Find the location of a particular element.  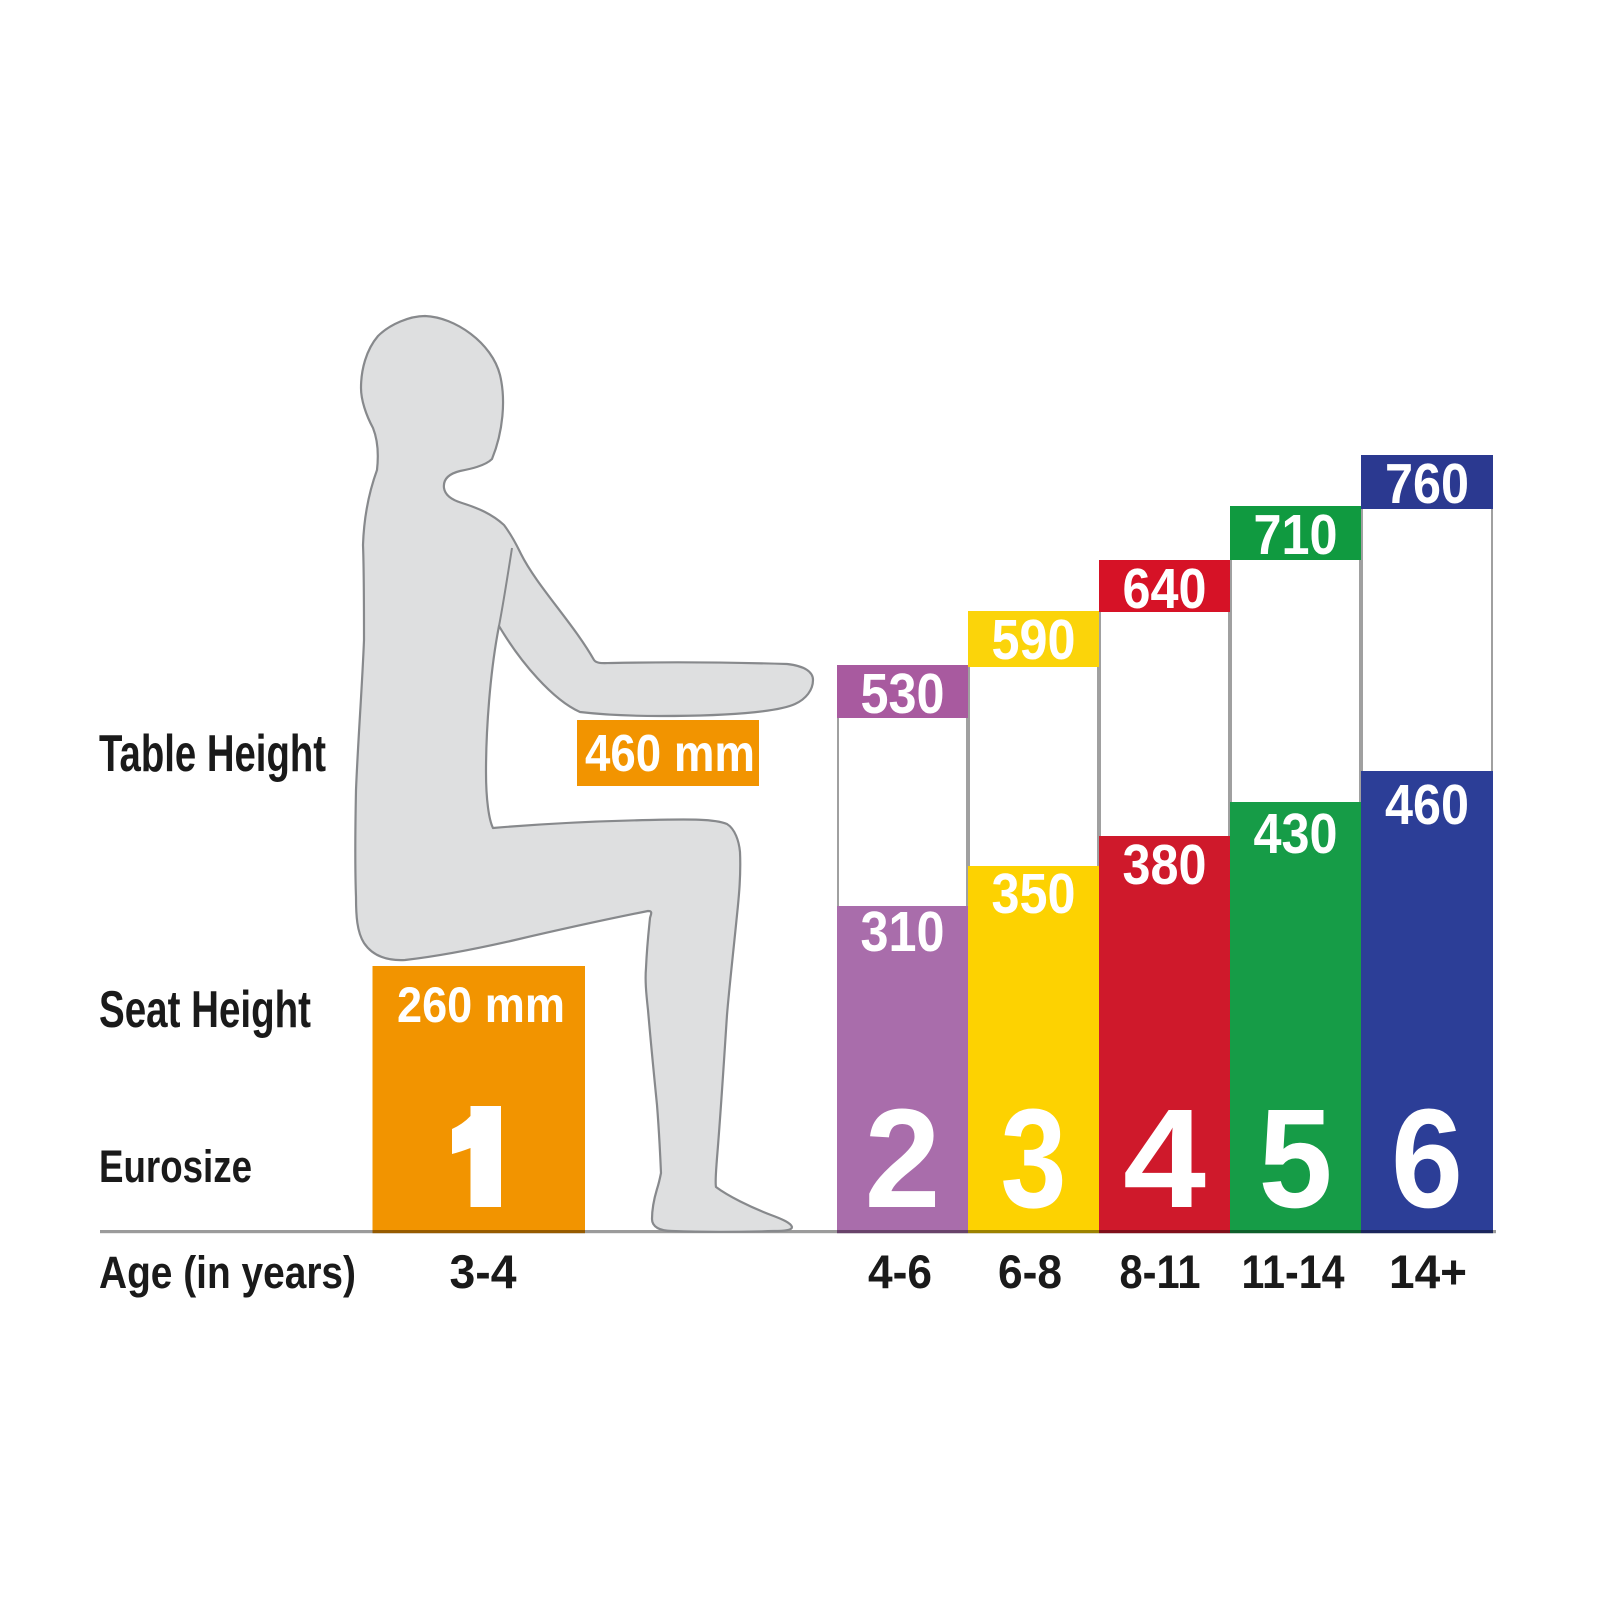

svg-text: Seat Height is located at coordinates (205, 1010).